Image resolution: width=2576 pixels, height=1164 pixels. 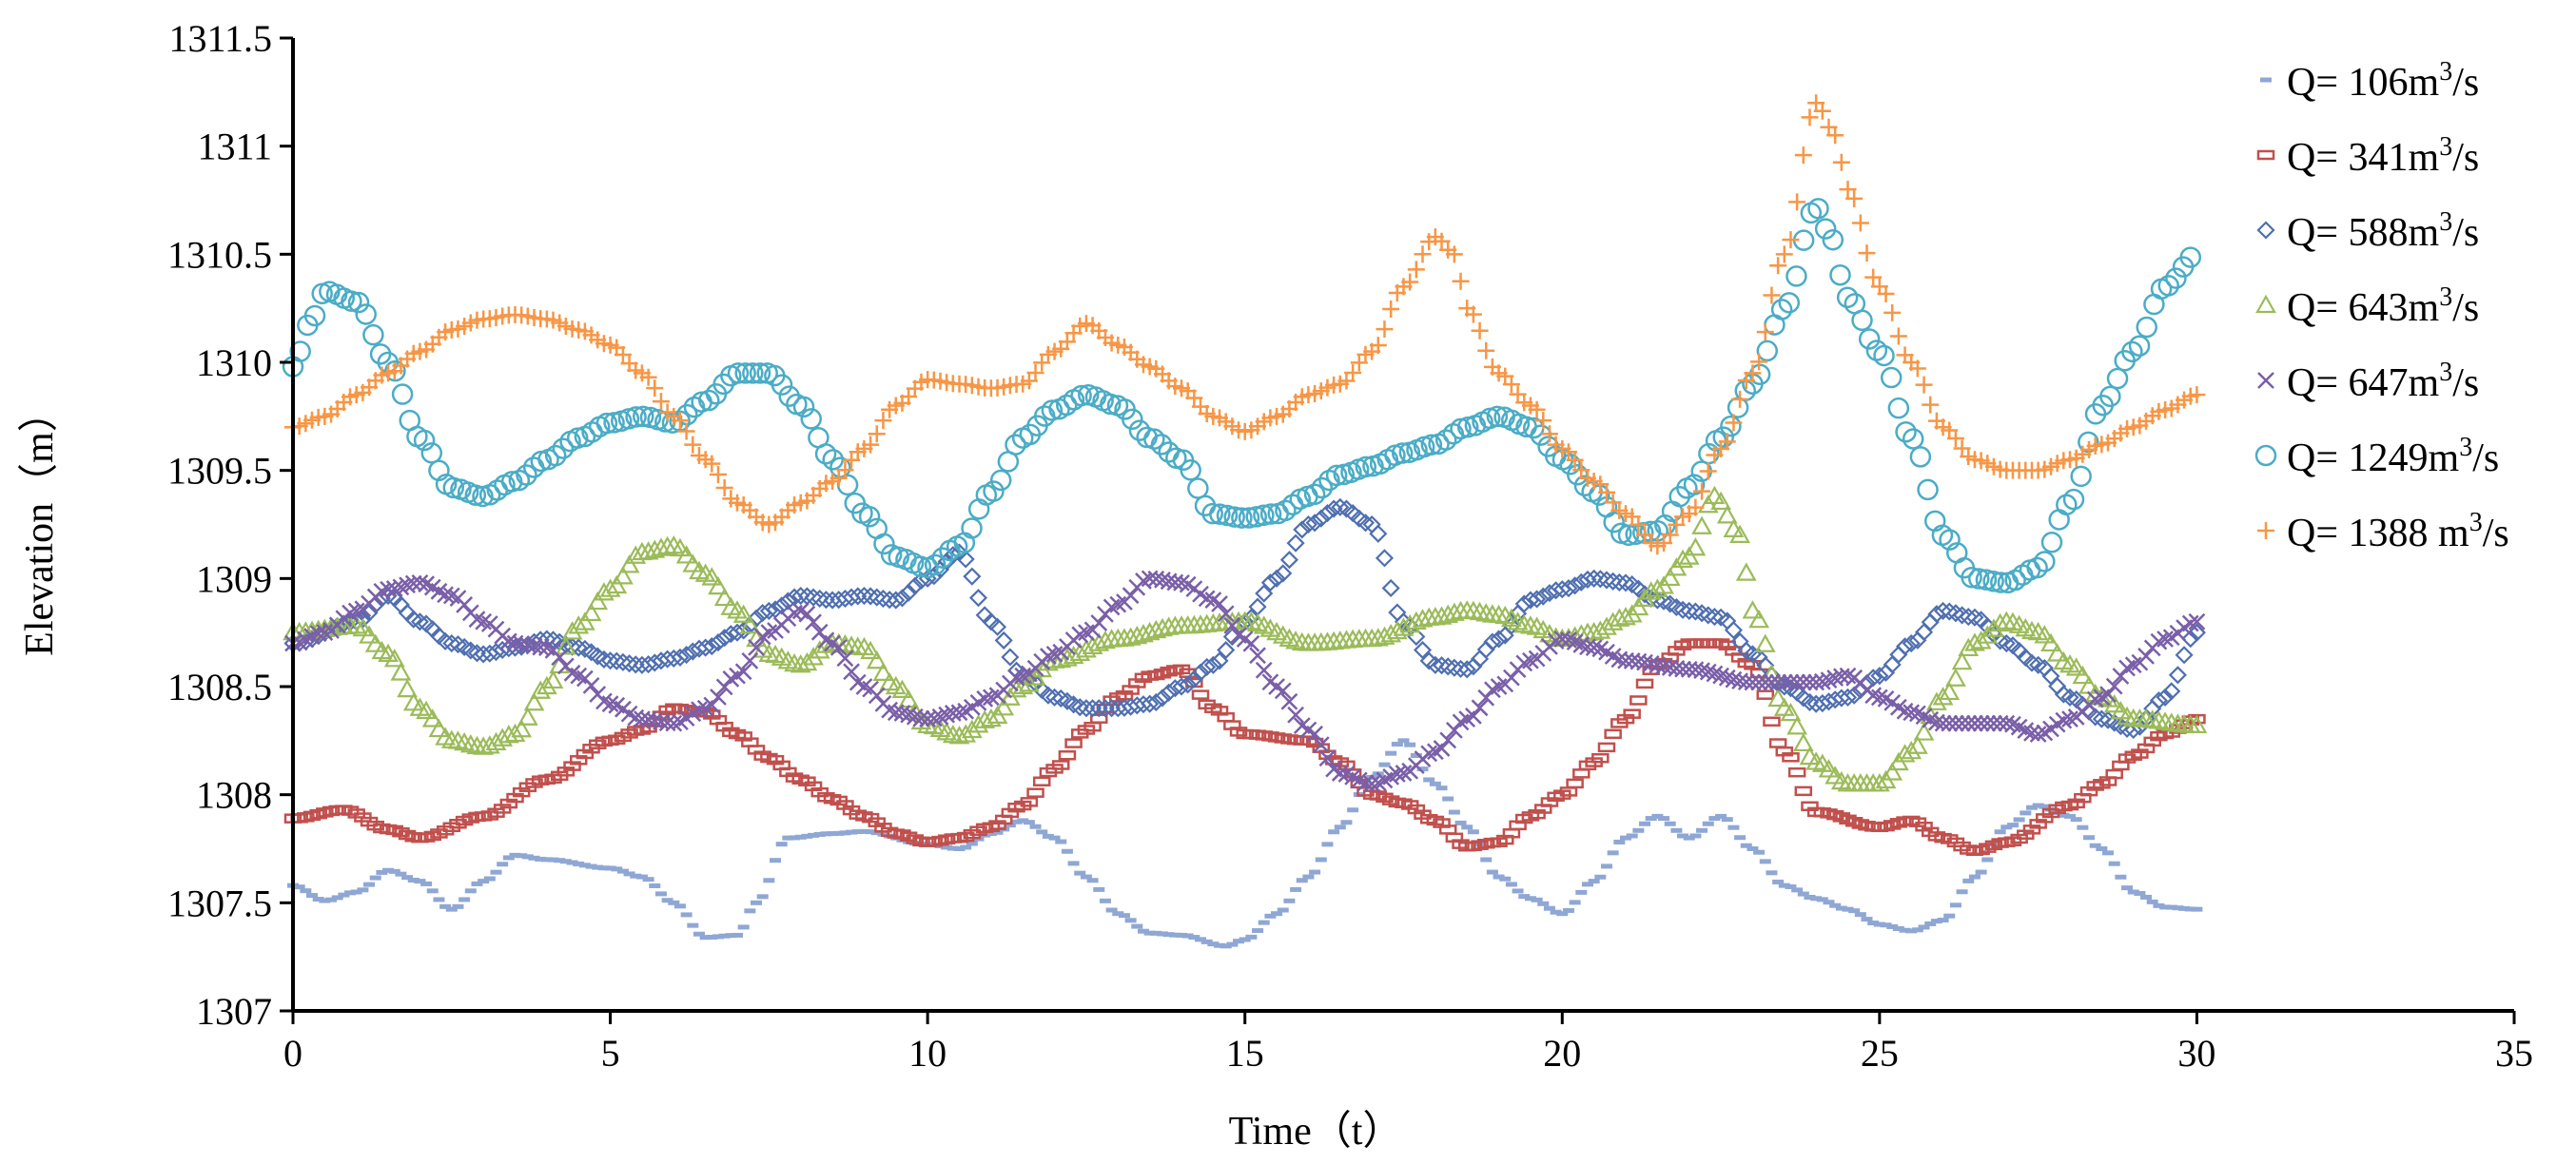 I want to click on x-tick-label: 15, so click(x=1245, y=1053).